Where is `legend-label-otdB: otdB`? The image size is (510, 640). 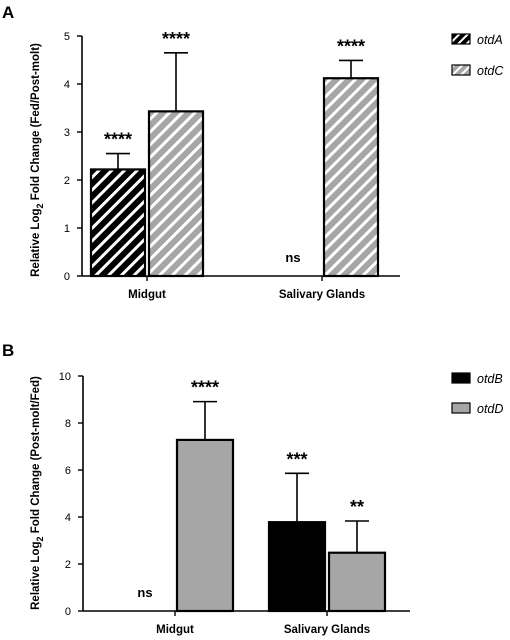 legend-label-otdB: otdB is located at coordinates (490, 379).